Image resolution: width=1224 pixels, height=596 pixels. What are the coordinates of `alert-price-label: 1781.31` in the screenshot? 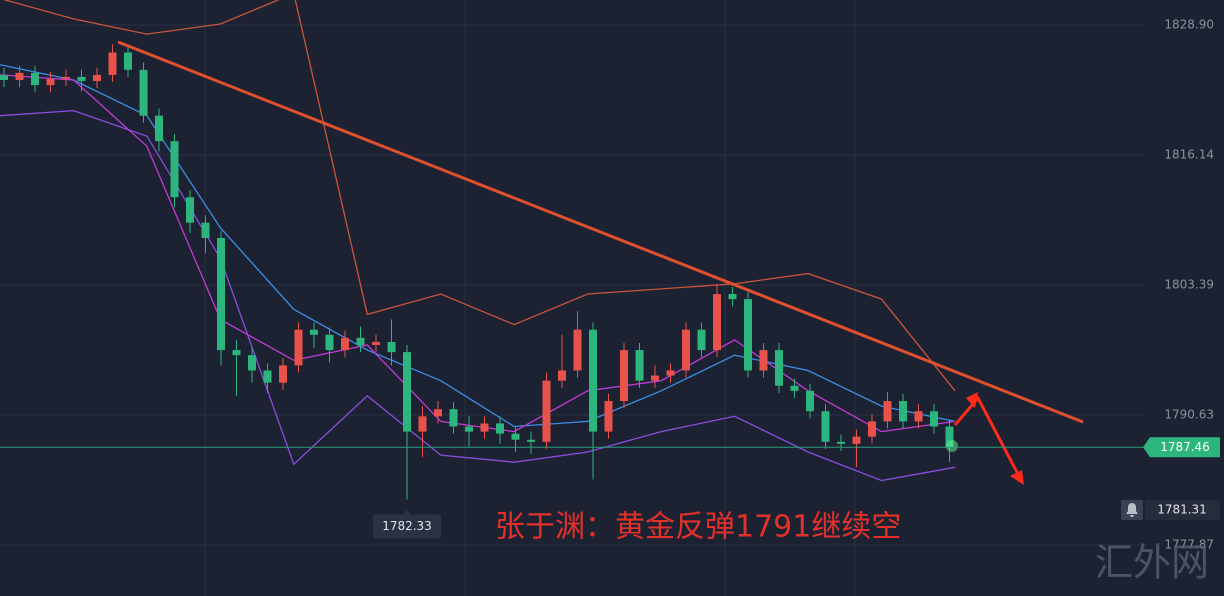 It's located at (1182, 509).